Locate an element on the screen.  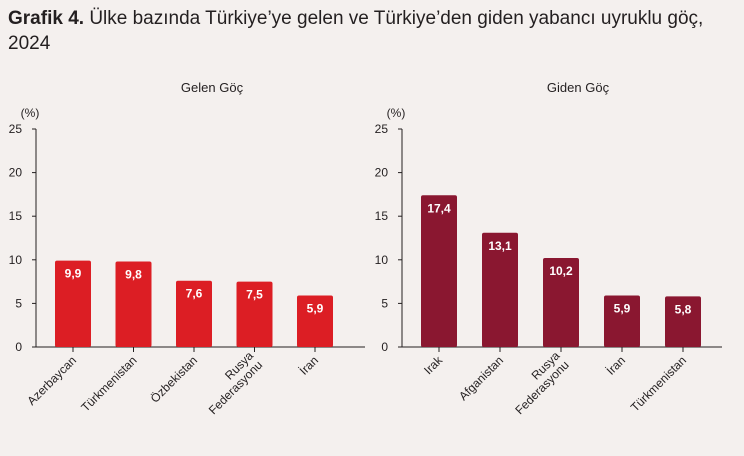
giden-y-tick-label: 15 is located at coordinates (382, 216).